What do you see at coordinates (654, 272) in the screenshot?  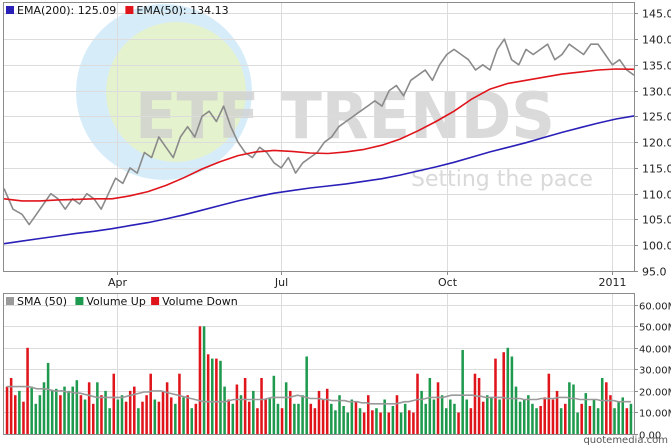 I see `price-y-tick-label: 95.0` at bounding box center [654, 272].